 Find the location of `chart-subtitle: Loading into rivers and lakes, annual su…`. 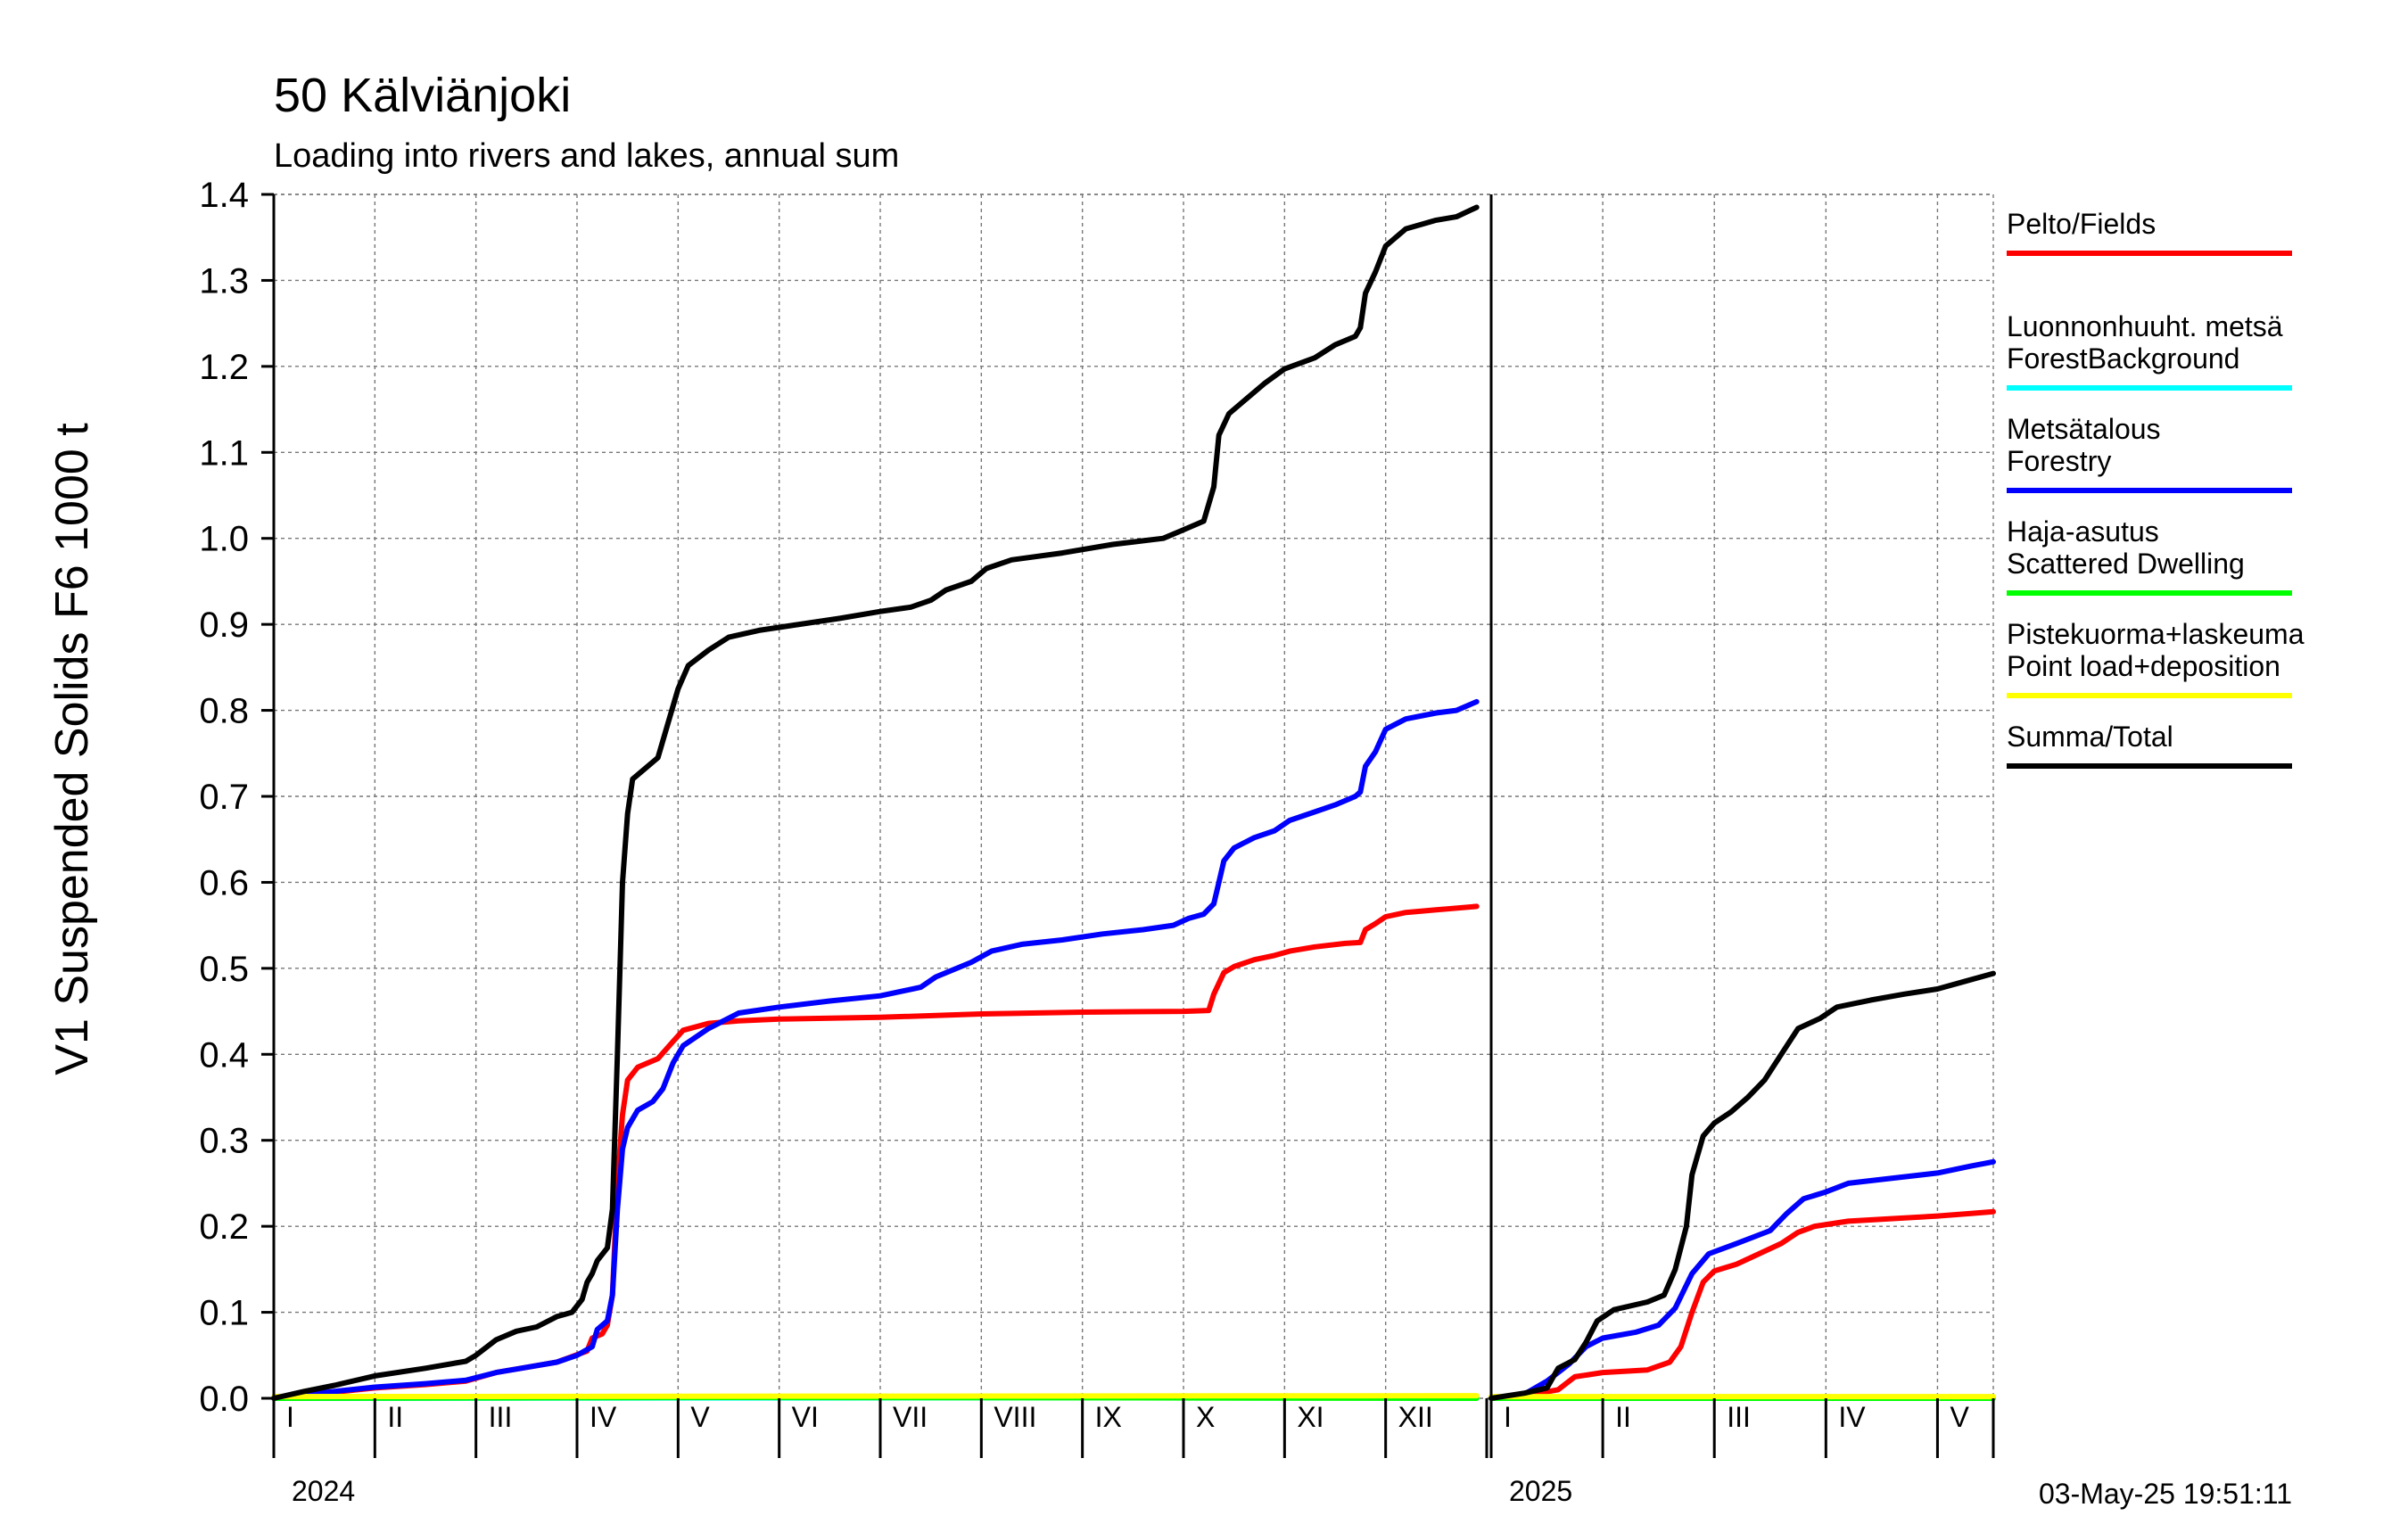

chart-subtitle: Loading into rivers and lakes, annual su… is located at coordinates (586, 156).